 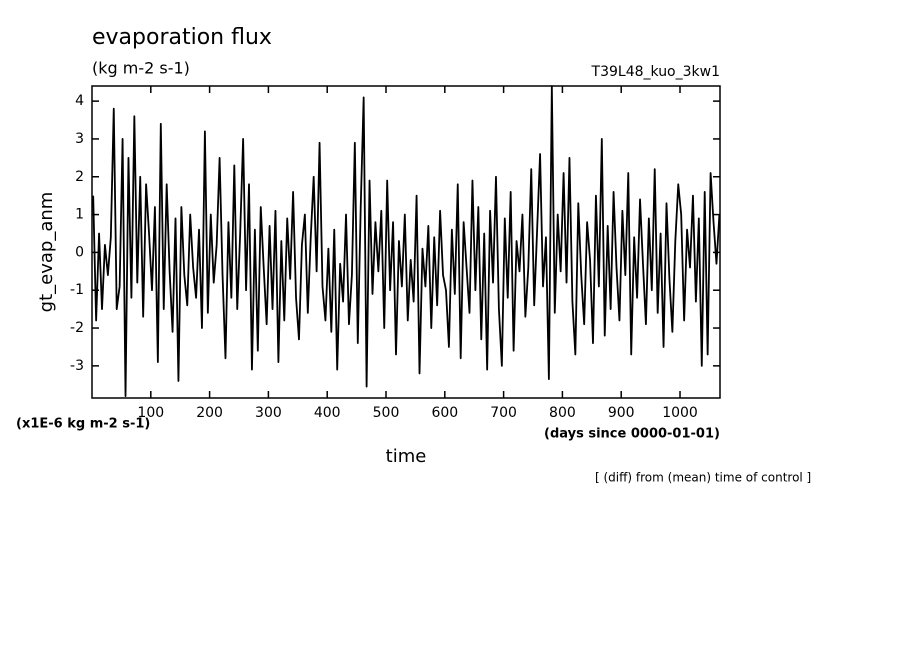 I want to click on y-tick-label: -2, so click(x=77, y=328).